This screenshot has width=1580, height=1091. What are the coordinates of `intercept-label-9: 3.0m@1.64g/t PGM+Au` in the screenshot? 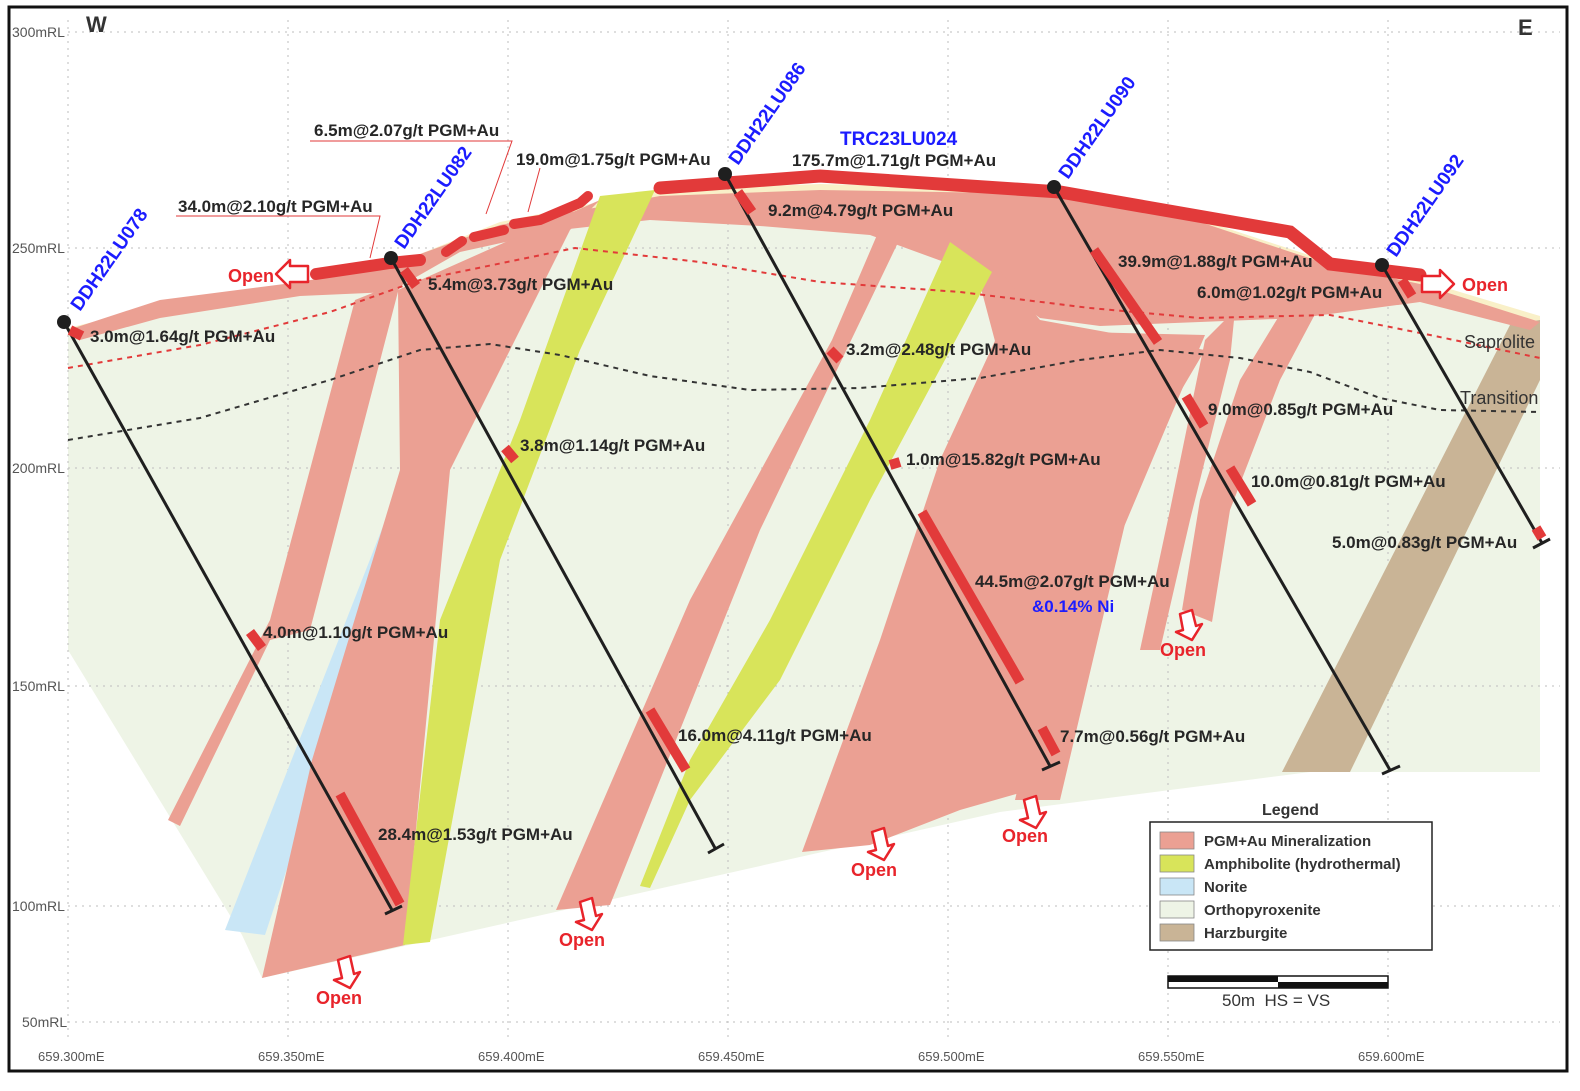 It's located at (182, 336).